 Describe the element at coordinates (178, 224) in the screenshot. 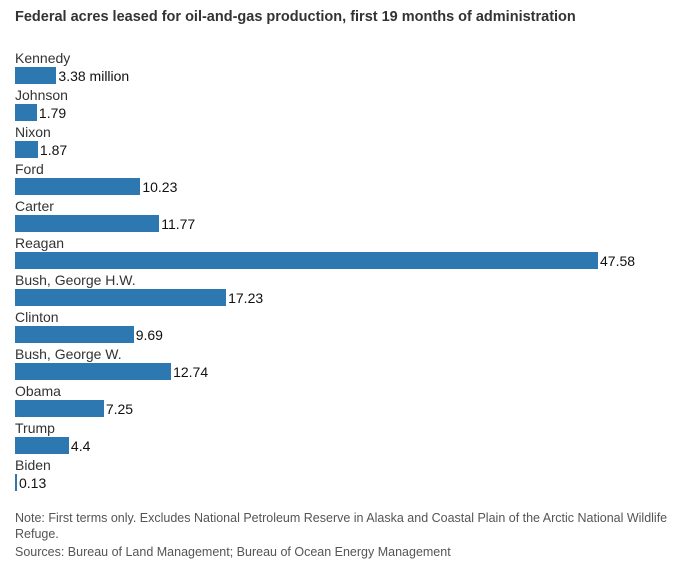

I see `data-label: 11.77` at that location.